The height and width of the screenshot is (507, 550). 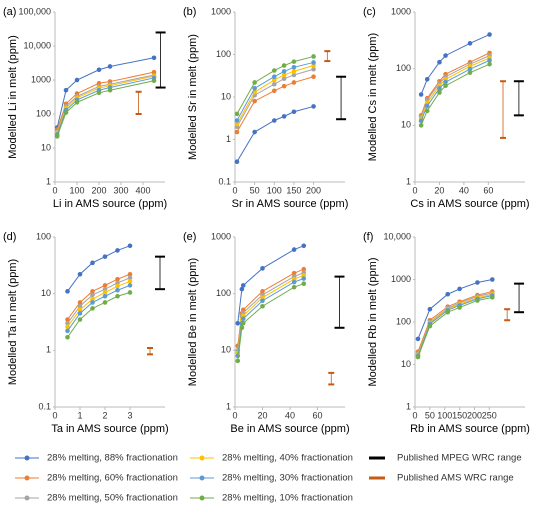 I want to click on x-tick-label: 400, so click(x=142, y=190).